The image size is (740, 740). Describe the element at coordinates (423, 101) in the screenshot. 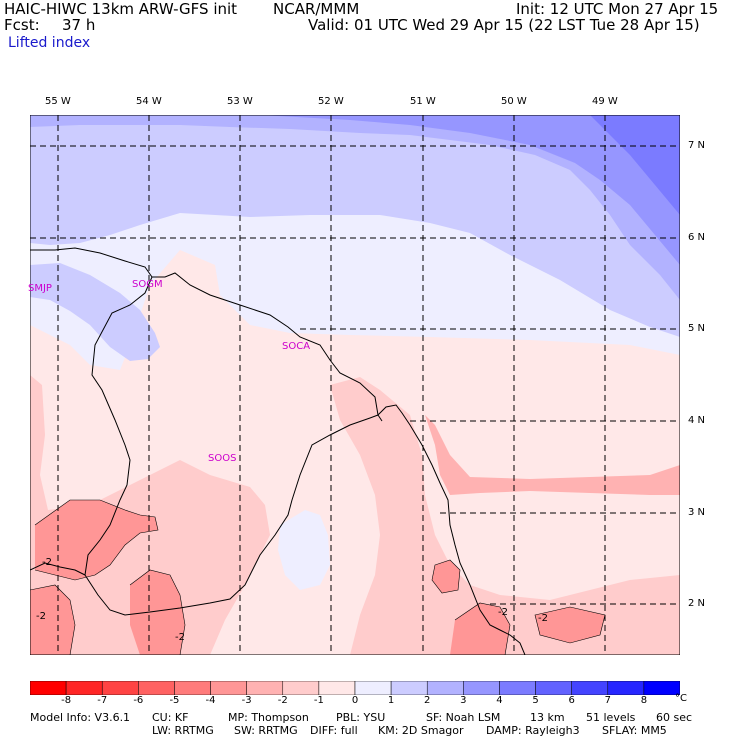

I see `lon-label-51w: 51 W` at that location.